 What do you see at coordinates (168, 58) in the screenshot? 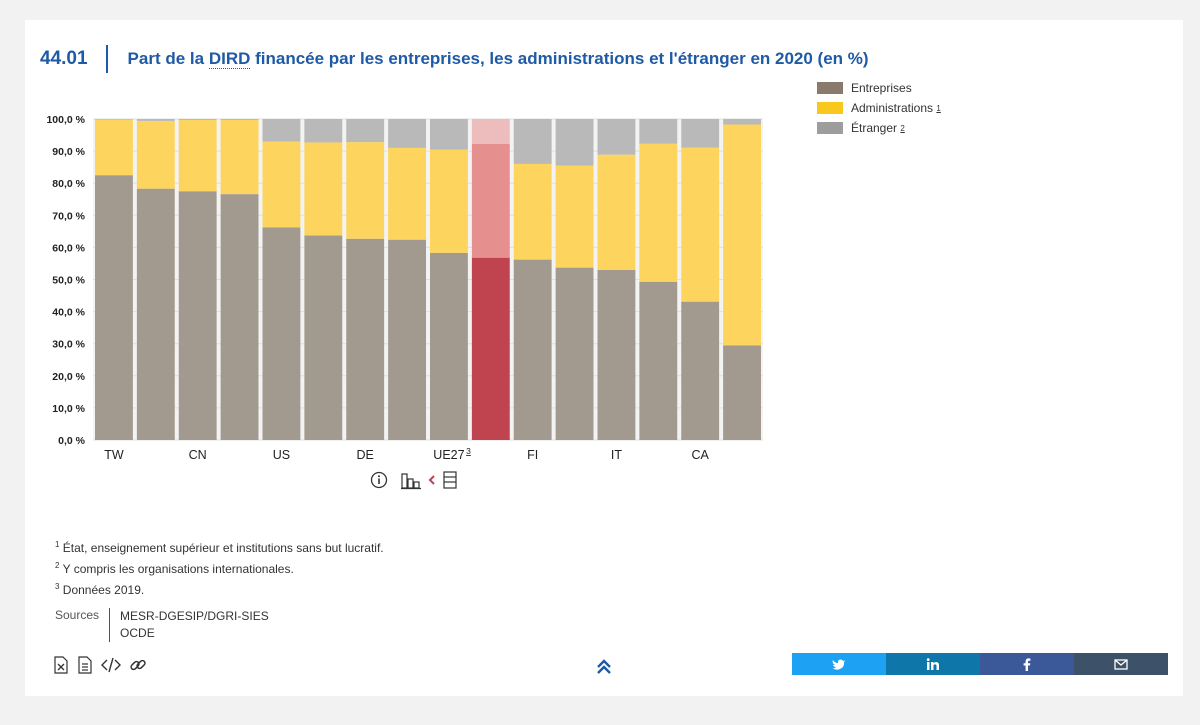
I see `title-prefix: Part de la` at bounding box center [168, 58].